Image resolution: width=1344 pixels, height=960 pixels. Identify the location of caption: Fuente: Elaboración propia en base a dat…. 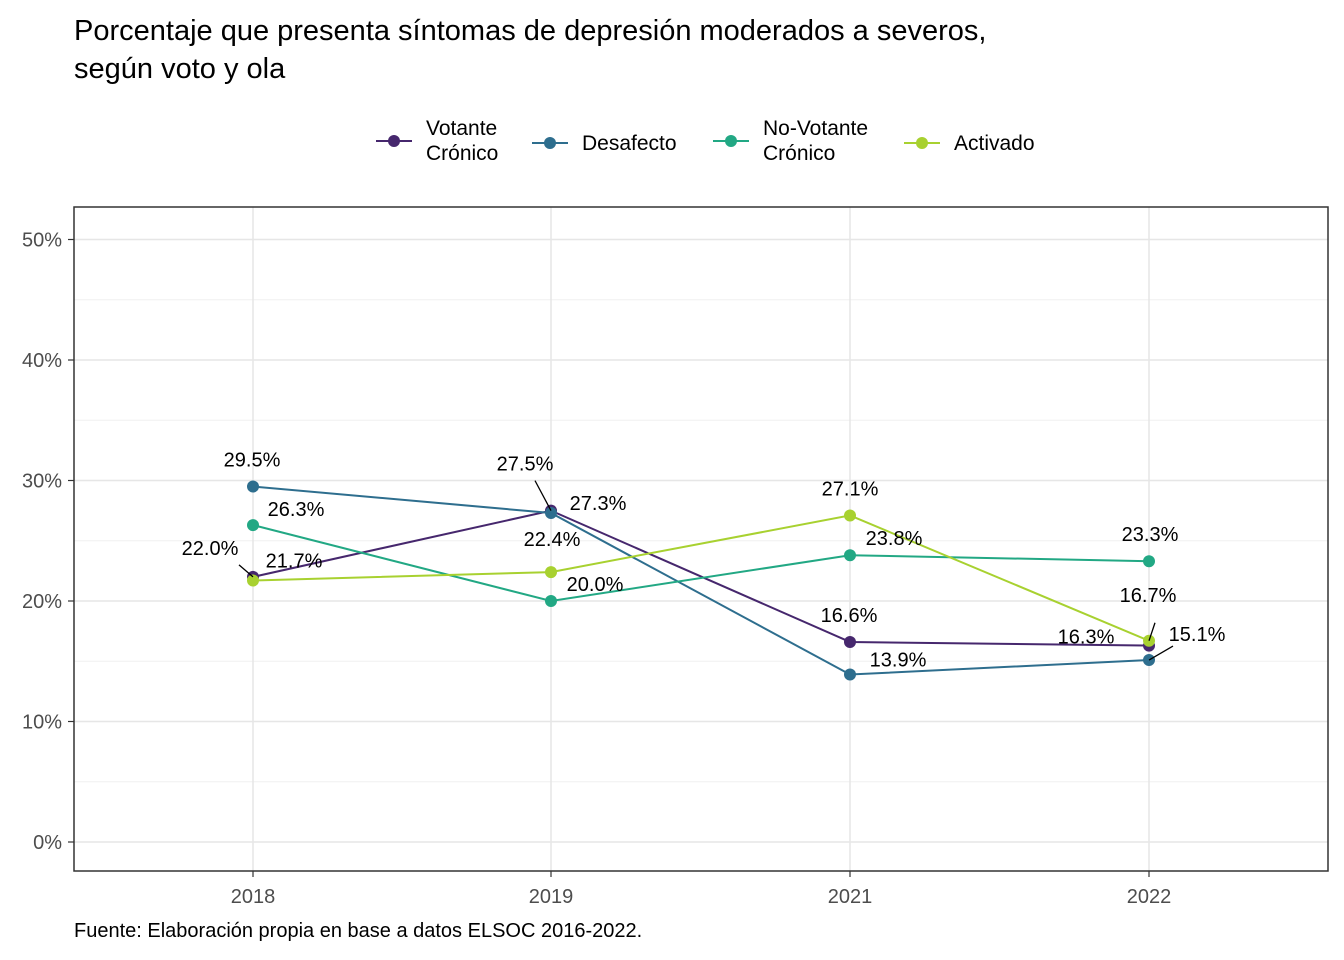
(358, 931).